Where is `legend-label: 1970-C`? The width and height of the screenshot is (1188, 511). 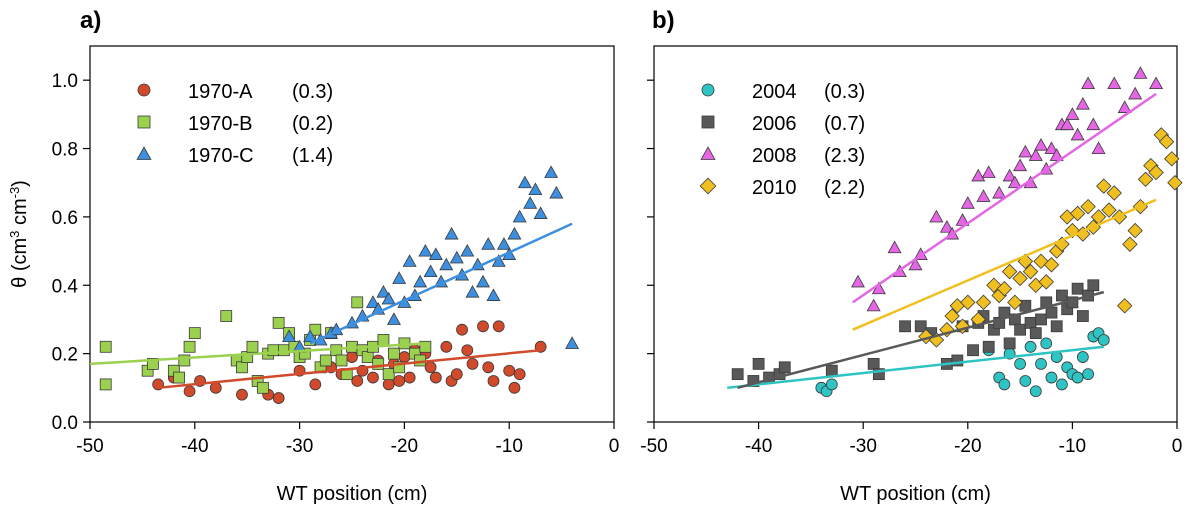
legend-label: 1970-C is located at coordinates (221, 156).